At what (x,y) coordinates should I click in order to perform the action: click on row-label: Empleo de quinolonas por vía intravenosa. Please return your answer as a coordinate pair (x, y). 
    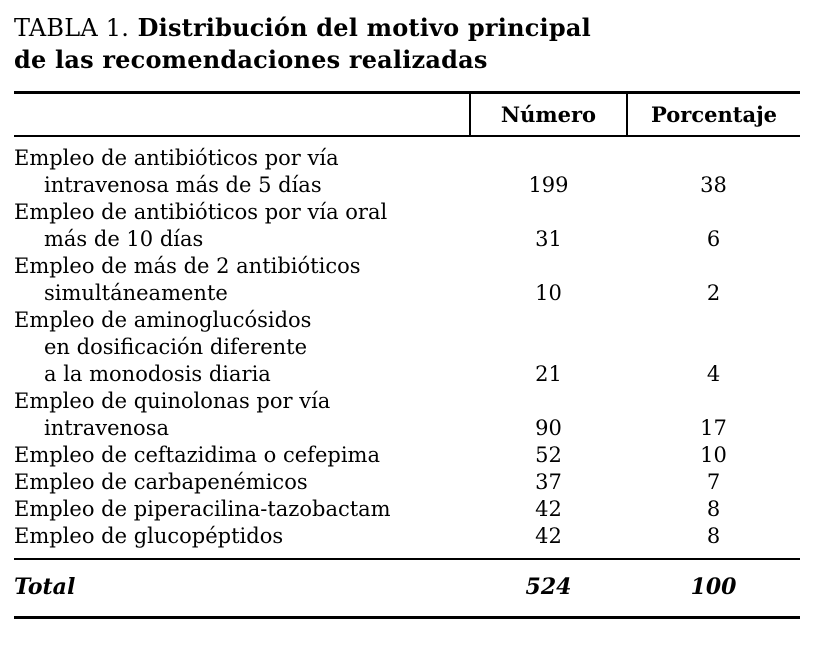
    Looking at the image, I should click on (242, 415).